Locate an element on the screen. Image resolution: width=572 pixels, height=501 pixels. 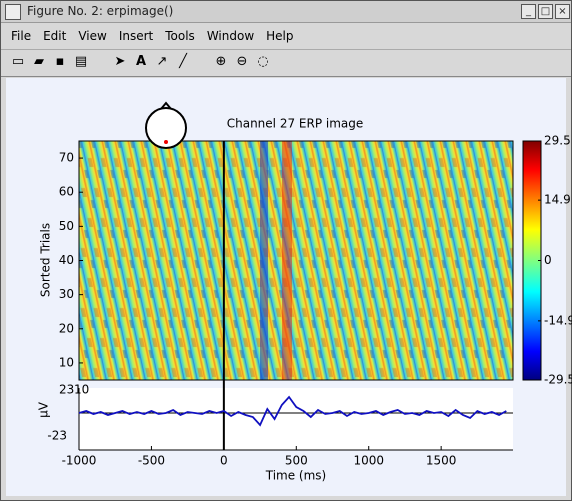
colorbar-tick-label: 29.5 is located at coordinates (557, 141).